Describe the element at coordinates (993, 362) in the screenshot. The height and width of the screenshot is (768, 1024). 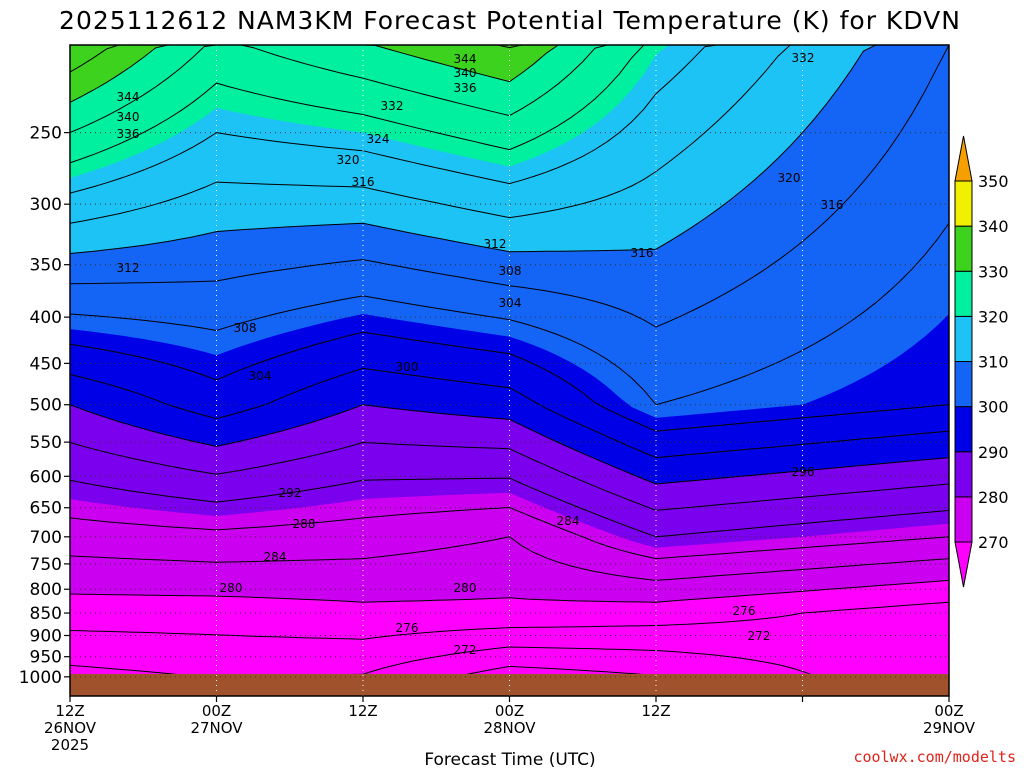
I see `colorbar-tick-label: 310` at that location.